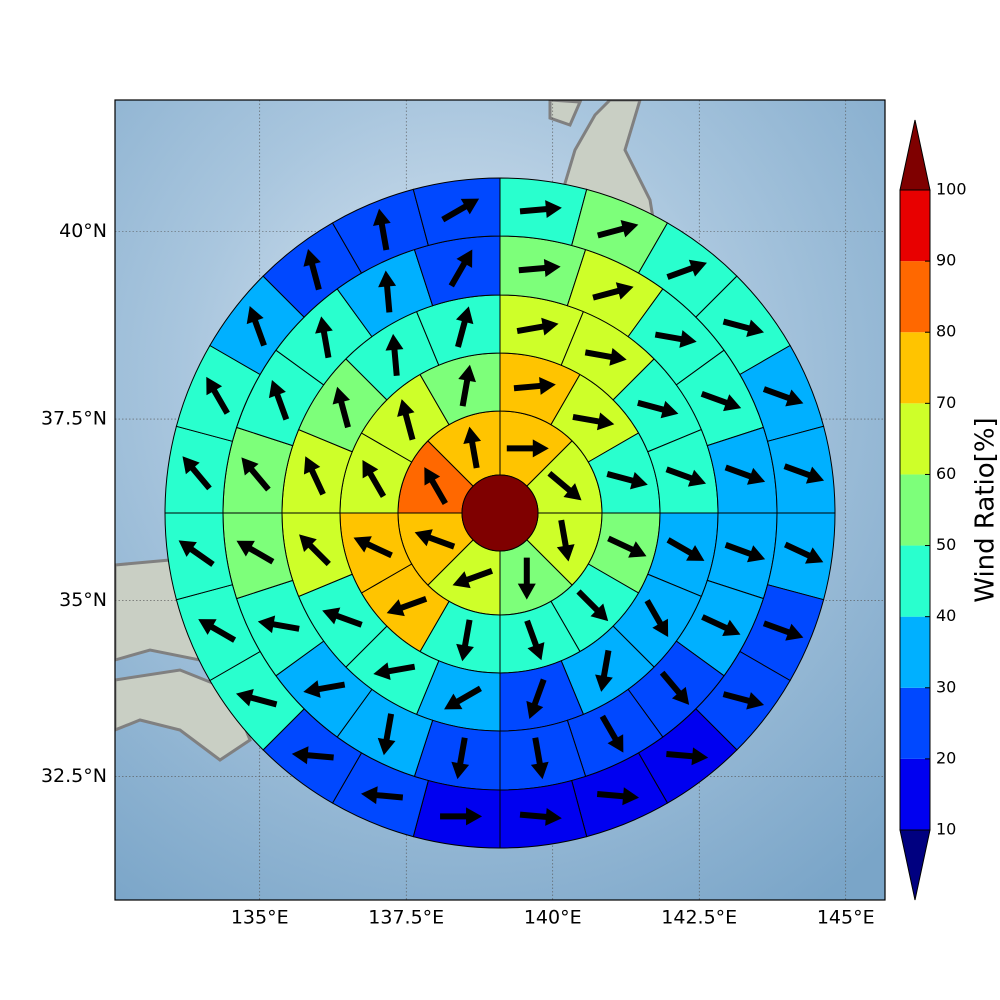  Describe the element at coordinates (74, 419) in the screenshot. I see `y-tick-label: 37.5°N` at that location.